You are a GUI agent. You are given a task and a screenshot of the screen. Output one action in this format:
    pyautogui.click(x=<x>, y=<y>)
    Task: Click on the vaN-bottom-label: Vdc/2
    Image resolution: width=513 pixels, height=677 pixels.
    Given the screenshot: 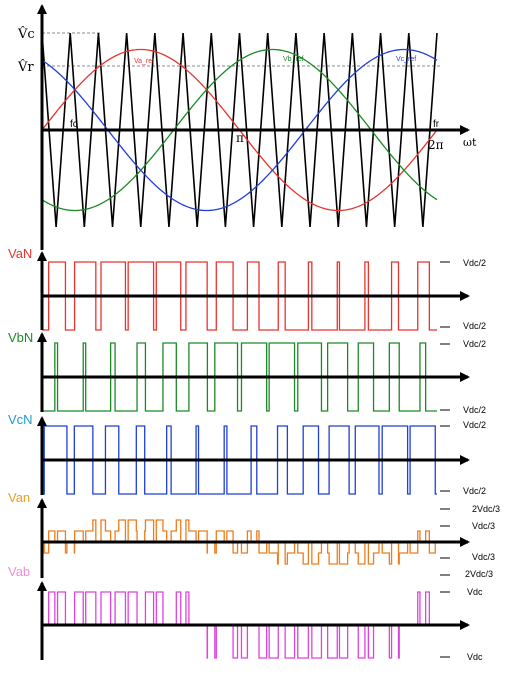 What is the action you would take?
    pyautogui.click(x=474, y=326)
    